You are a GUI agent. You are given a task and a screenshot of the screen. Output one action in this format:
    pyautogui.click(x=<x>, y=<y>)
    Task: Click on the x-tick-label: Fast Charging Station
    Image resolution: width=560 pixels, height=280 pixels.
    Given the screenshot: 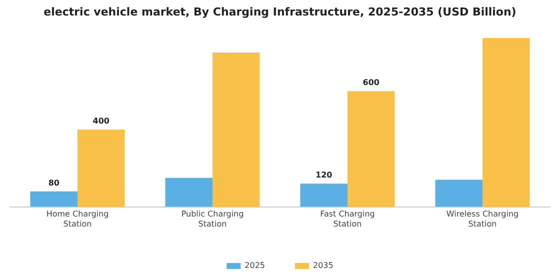 What is the action you would take?
    pyautogui.click(x=347, y=219)
    